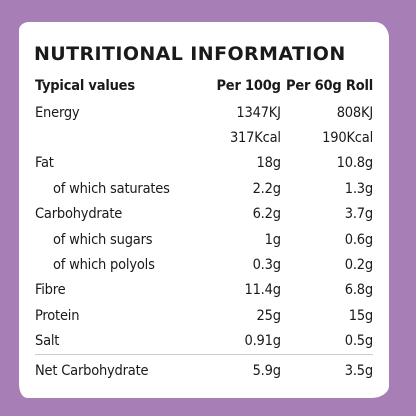 Image resolution: width=416 pixels, height=416 pixels. What do you see at coordinates (57, 315) in the screenshot?
I see `row-label: Protein` at bounding box center [57, 315].